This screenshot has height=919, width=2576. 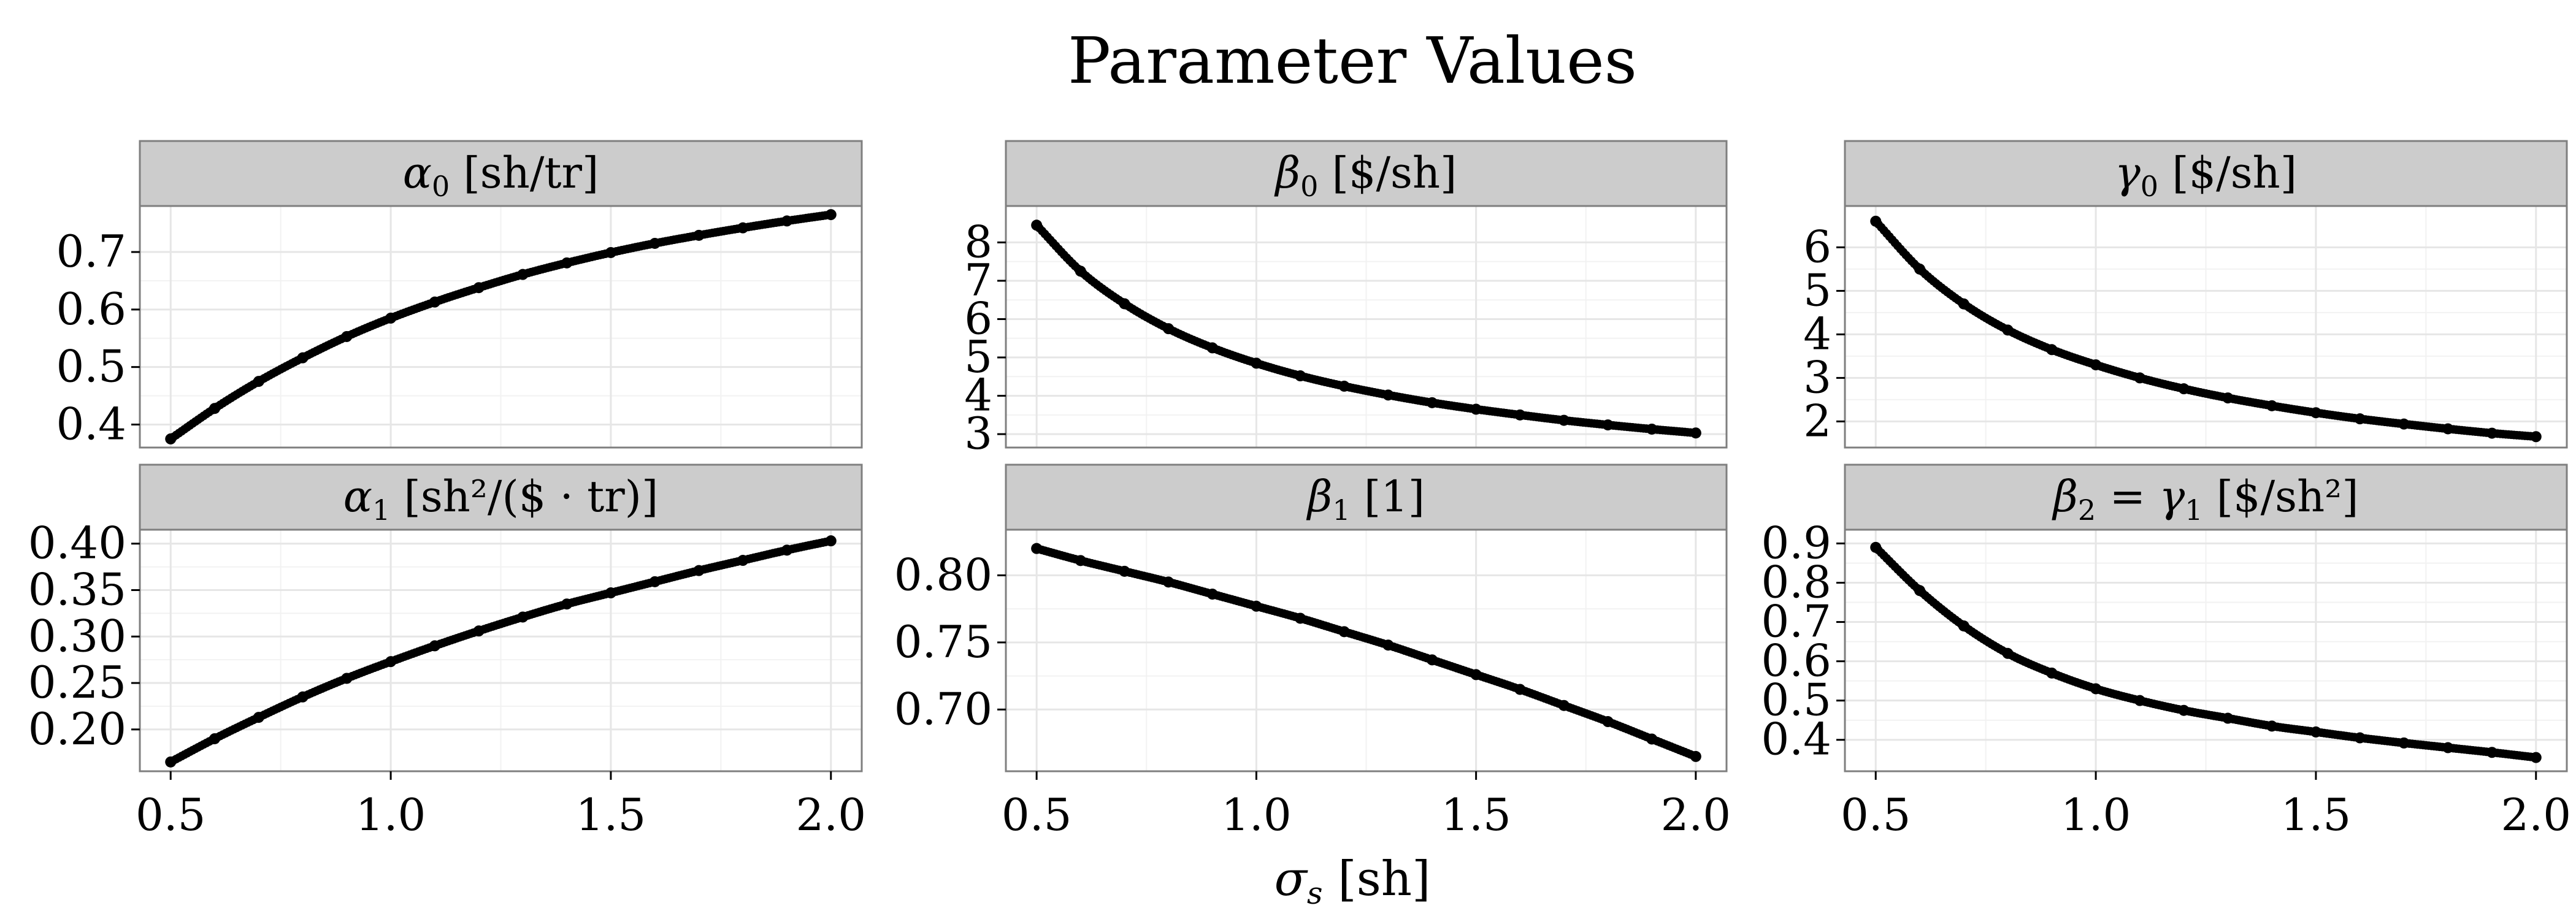 I want to click on y-tick-label: 7, so click(x=978, y=280).